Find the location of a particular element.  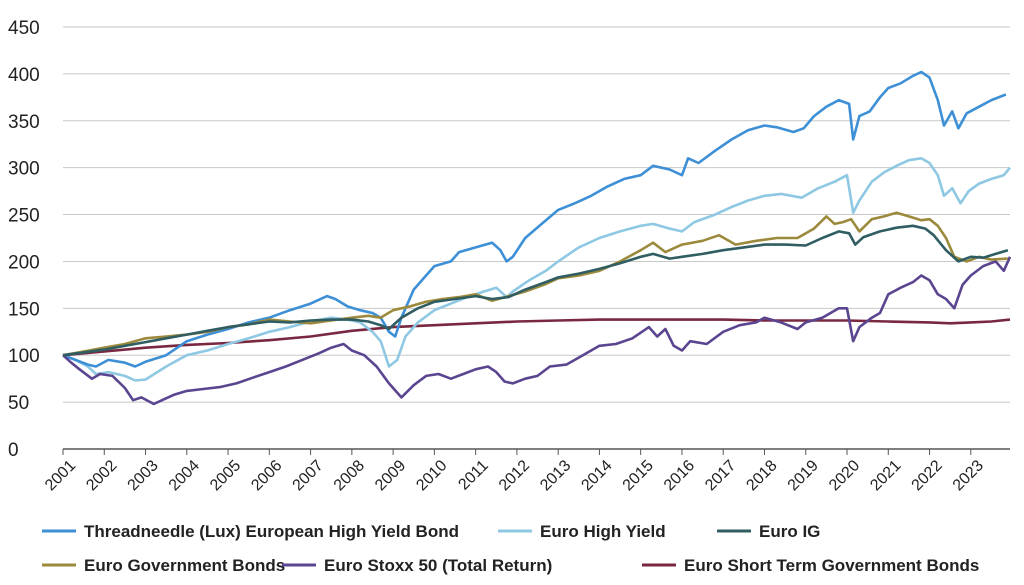

x-tick-label: 2011 is located at coordinates (473, 475).